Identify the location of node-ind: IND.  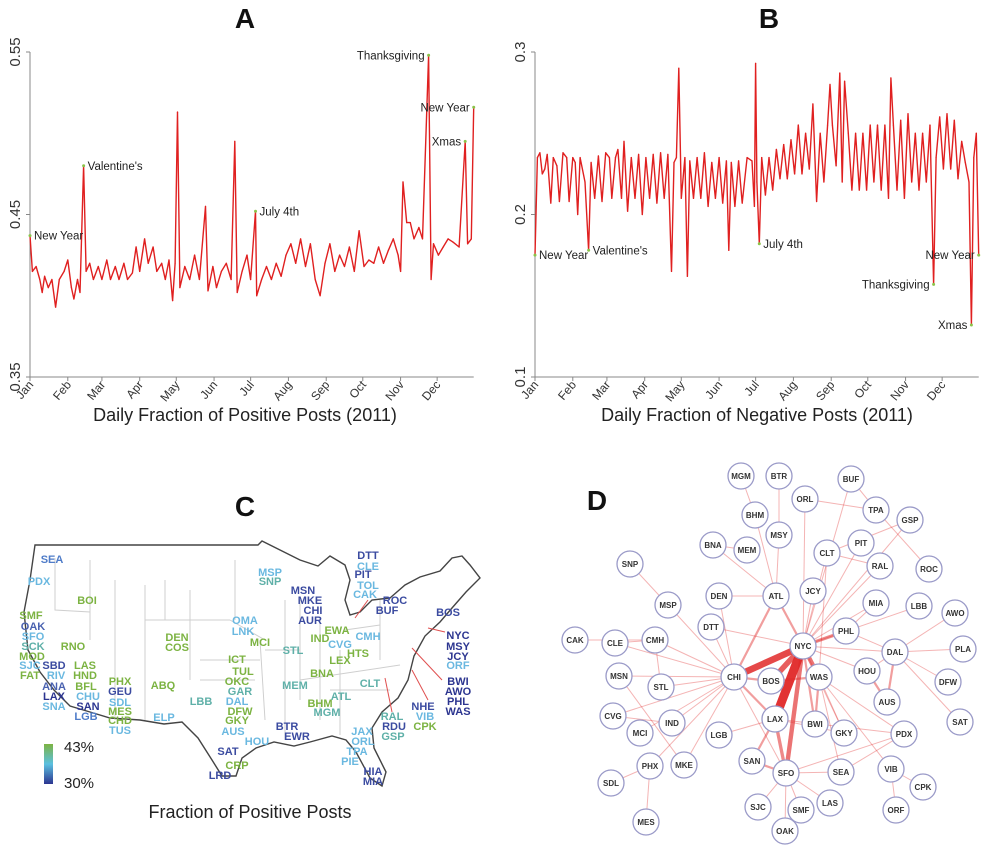
(672, 723).